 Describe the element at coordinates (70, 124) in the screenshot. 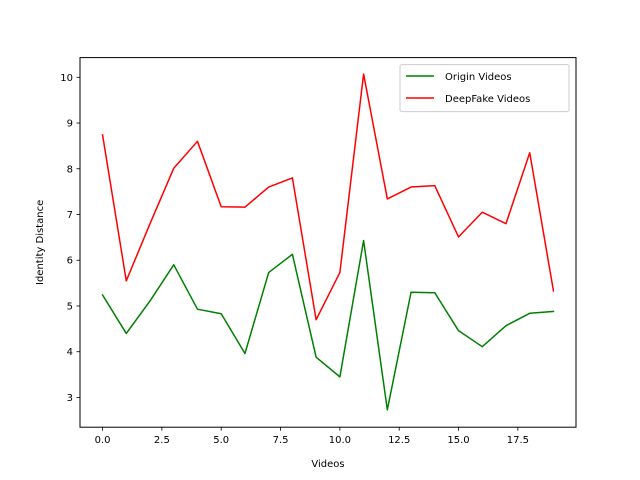

I see `y-tick-label: 9` at that location.